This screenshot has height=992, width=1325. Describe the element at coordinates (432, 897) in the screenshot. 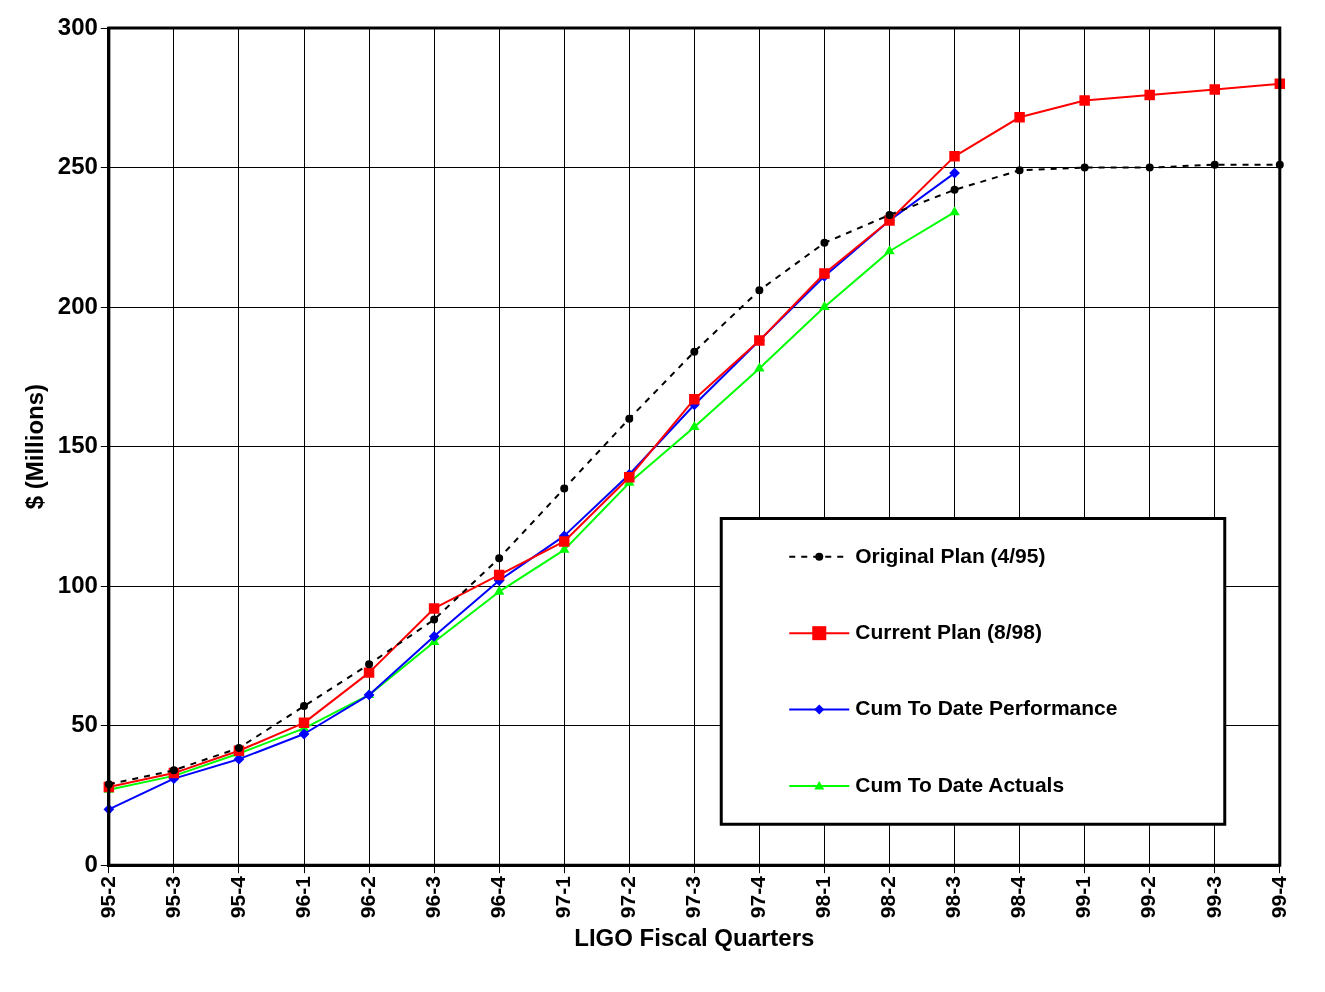

I see `x-tick-label: 96-3` at that location.